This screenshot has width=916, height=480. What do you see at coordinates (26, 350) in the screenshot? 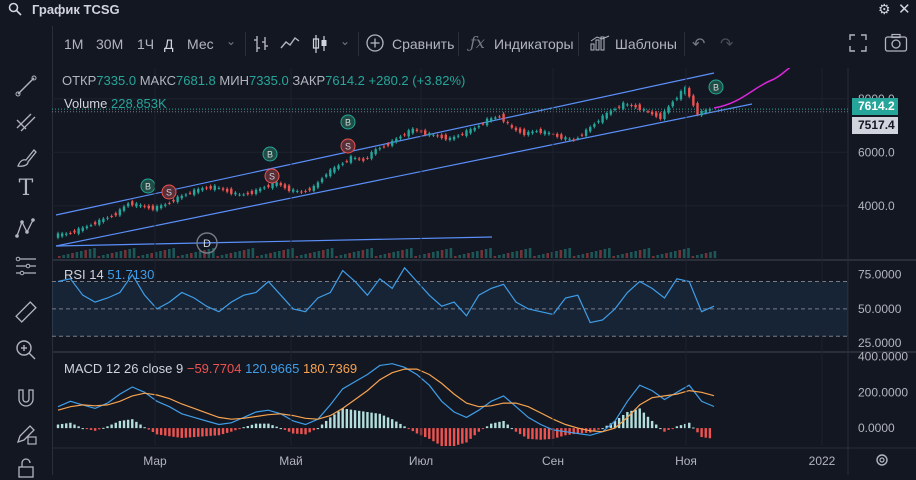
I see `zoom-in-icon` at bounding box center [26, 350].